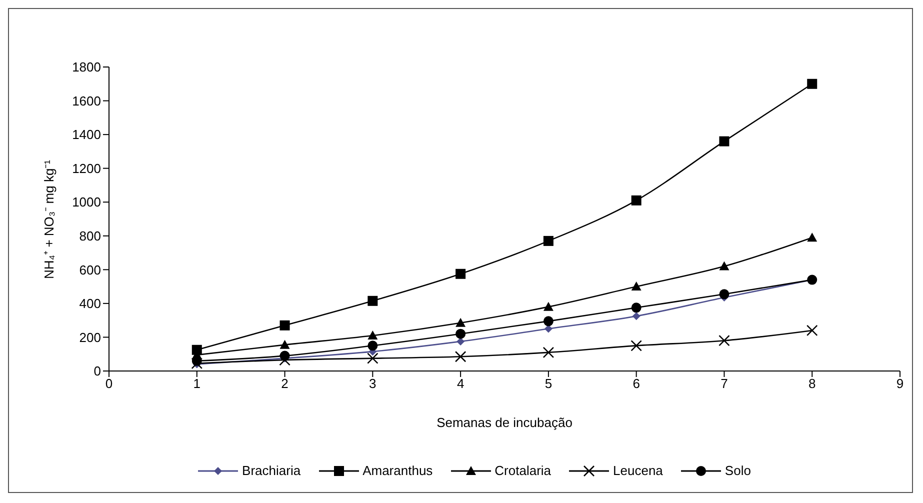 The width and height of the screenshot is (923, 503). I want to click on y-tick-label: 0, so click(97, 371).